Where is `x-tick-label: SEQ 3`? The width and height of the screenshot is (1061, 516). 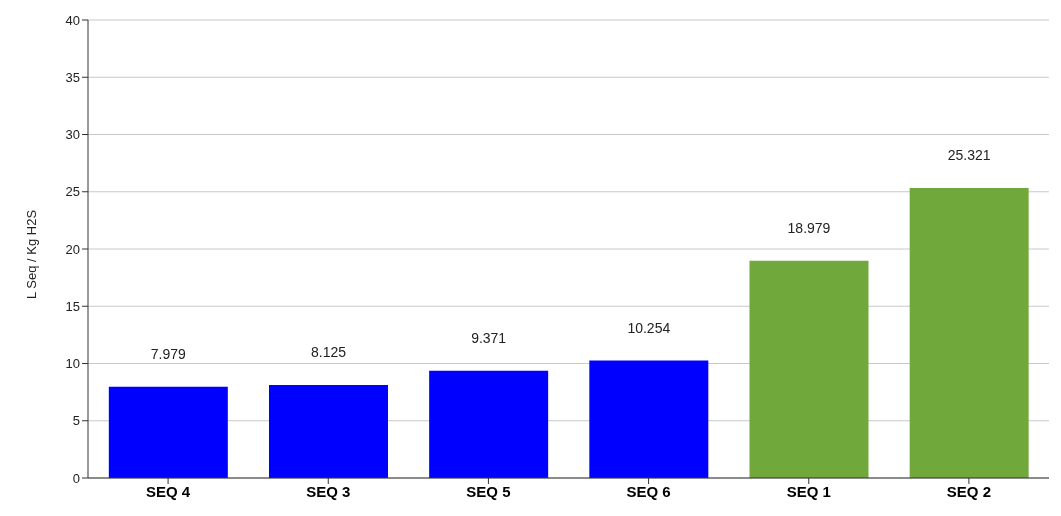
x-tick-label: SEQ 3 is located at coordinates (328, 491).